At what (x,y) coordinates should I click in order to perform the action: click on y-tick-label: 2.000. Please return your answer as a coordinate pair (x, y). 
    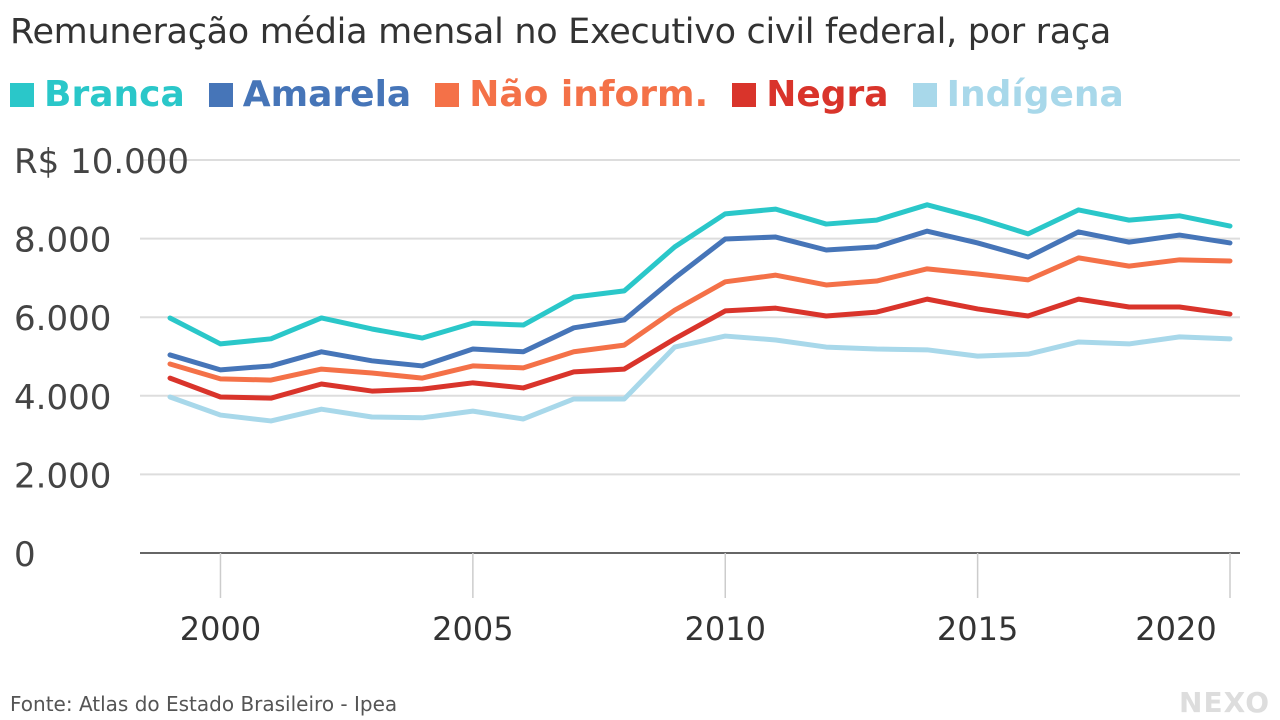
    Looking at the image, I should click on (62, 476).